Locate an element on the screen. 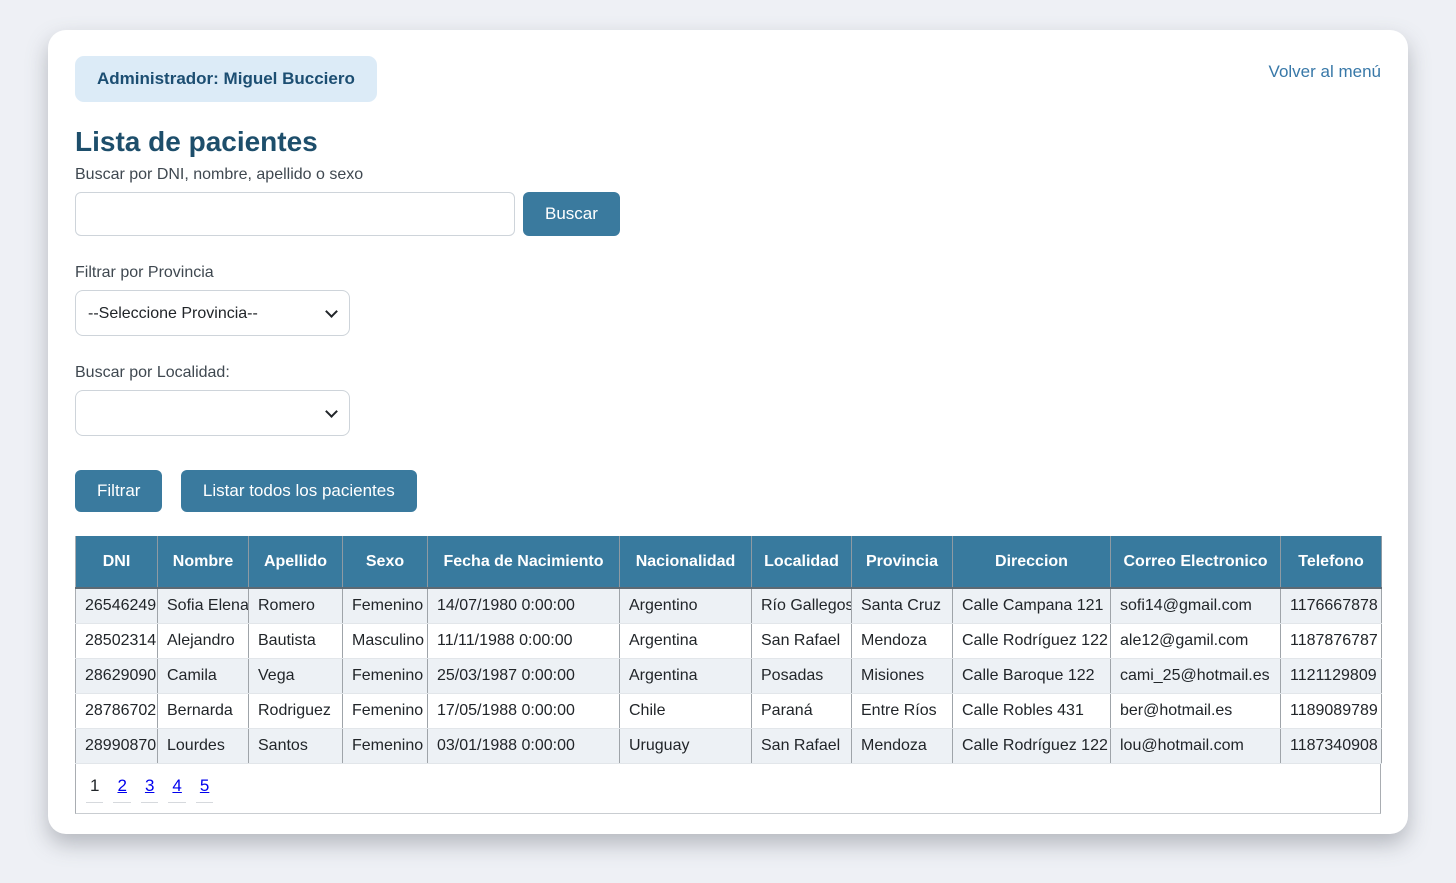  table-cell: Vega is located at coordinates (295, 676).